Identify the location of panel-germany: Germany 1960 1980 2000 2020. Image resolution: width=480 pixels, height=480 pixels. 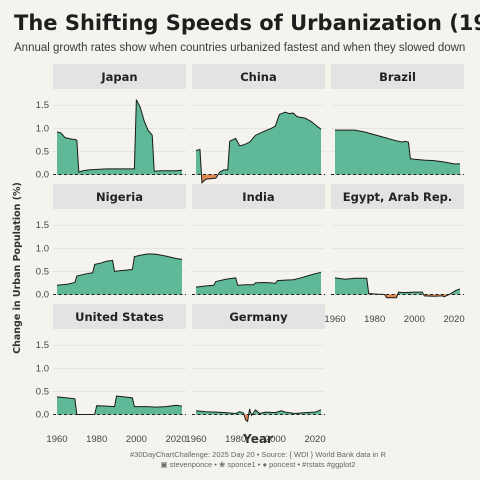
(255, 374).